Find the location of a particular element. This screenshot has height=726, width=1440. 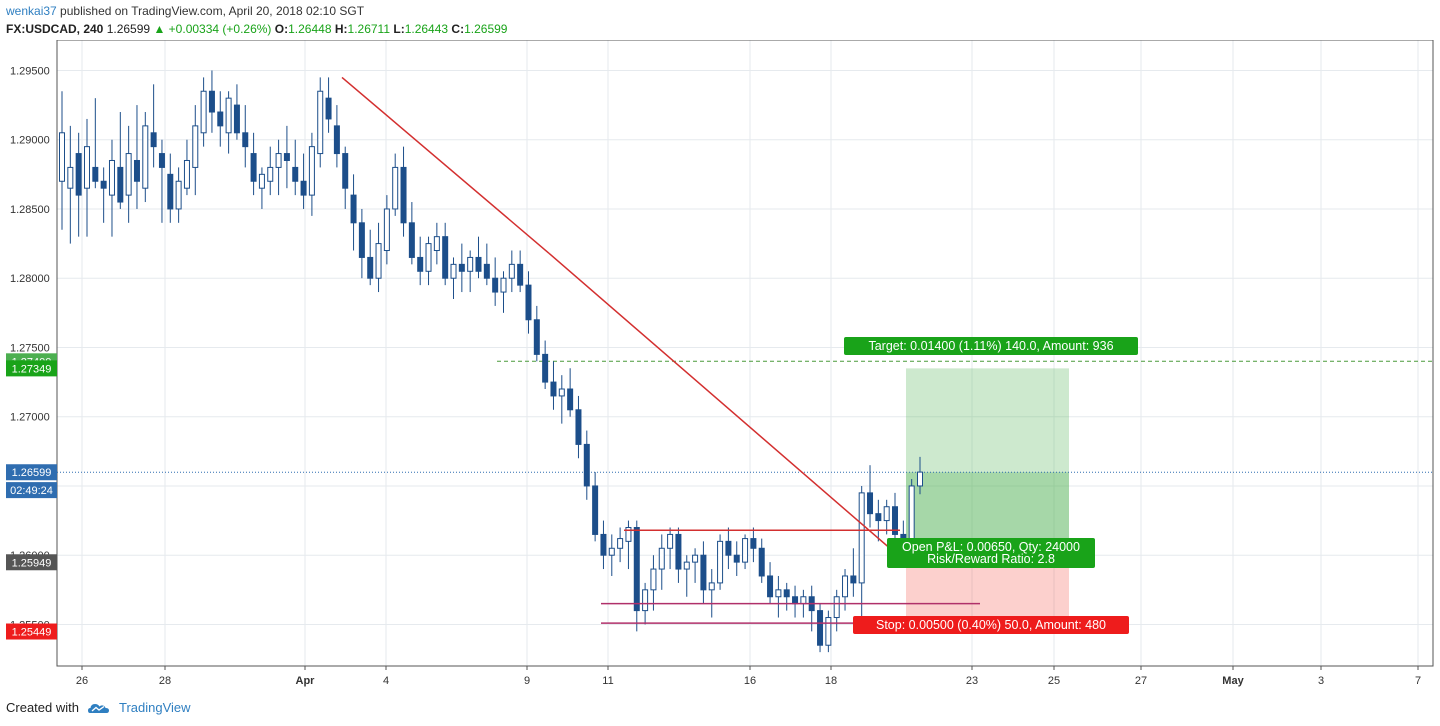

low-value: 1.26443 is located at coordinates (426, 29).